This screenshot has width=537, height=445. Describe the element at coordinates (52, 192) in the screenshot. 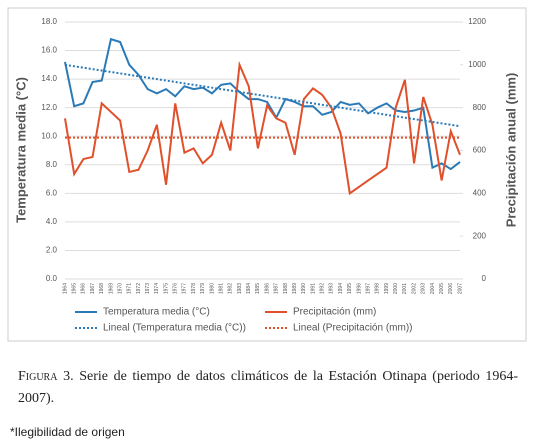

I see `y-tick-label: 6.0` at that location.